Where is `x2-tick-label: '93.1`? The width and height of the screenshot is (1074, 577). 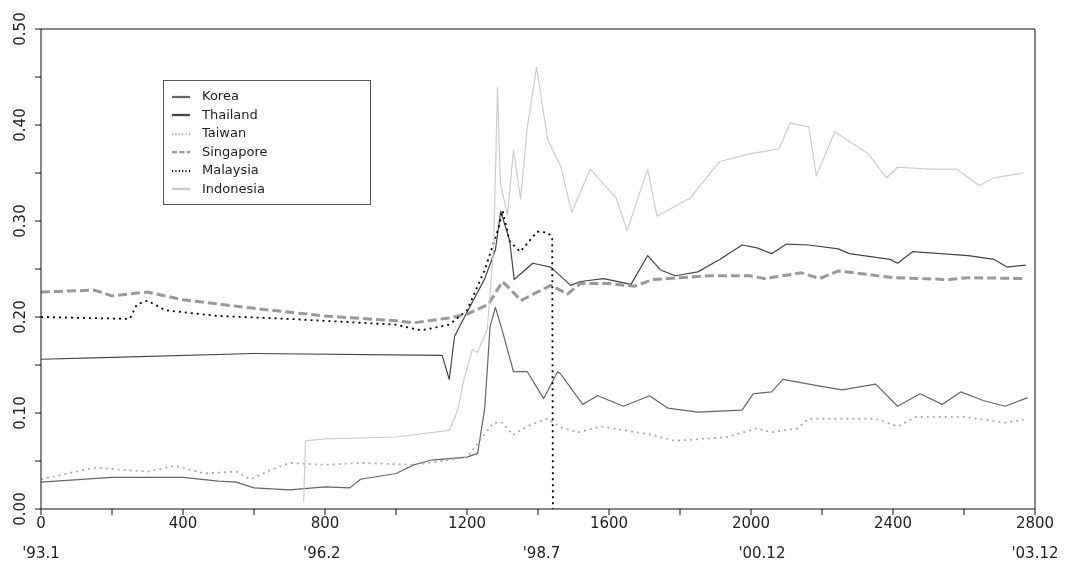 x2-tick-label: '93.1 is located at coordinates (41, 552).